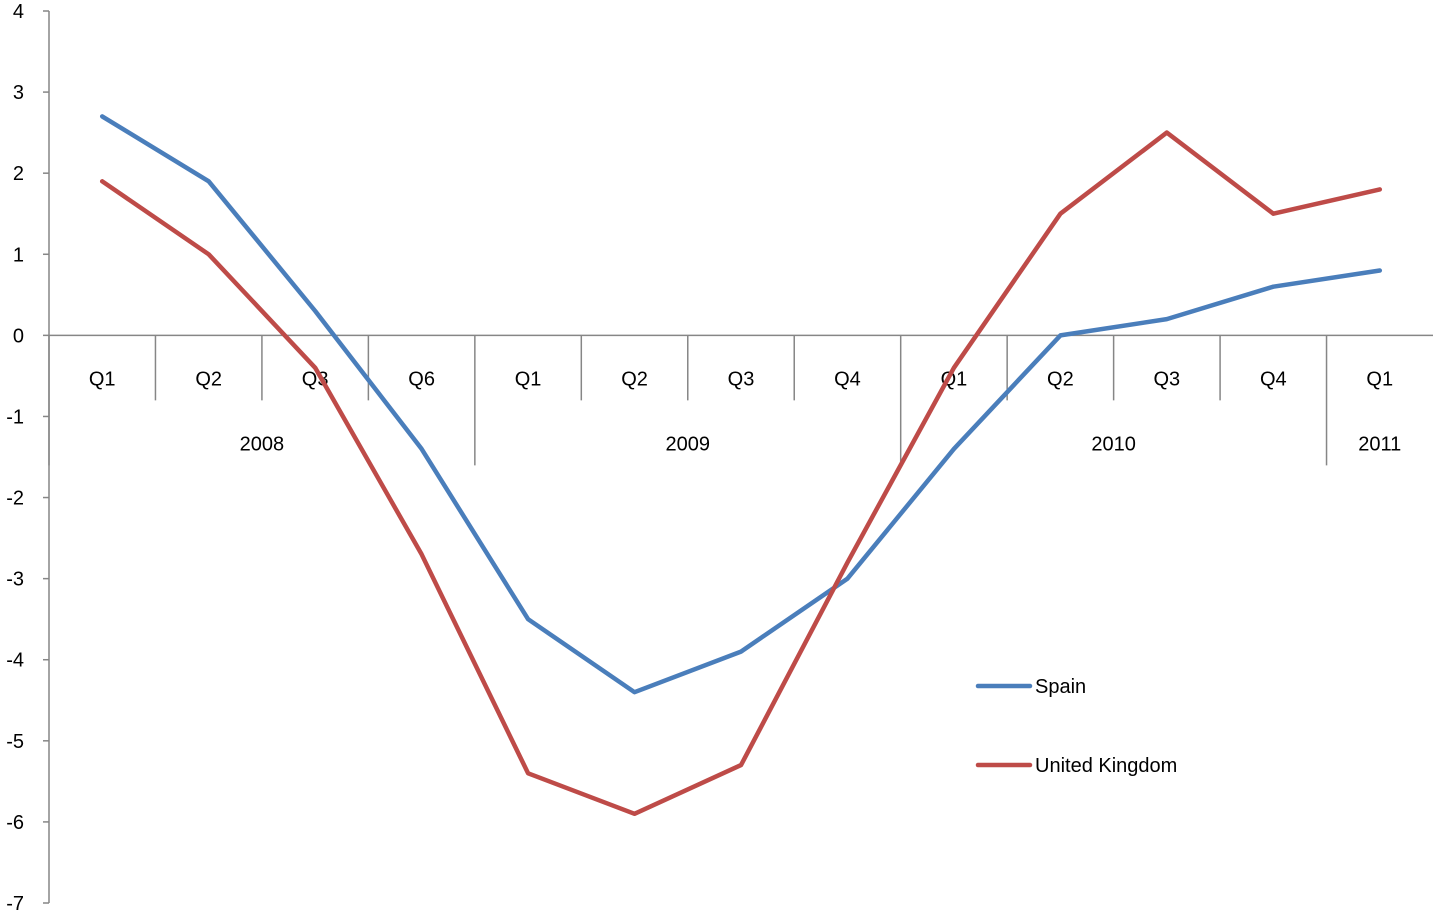 This screenshot has height=911, width=1433. What do you see at coordinates (18, 12) in the screenshot?
I see `y-tick-label: 4` at bounding box center [18, 12].